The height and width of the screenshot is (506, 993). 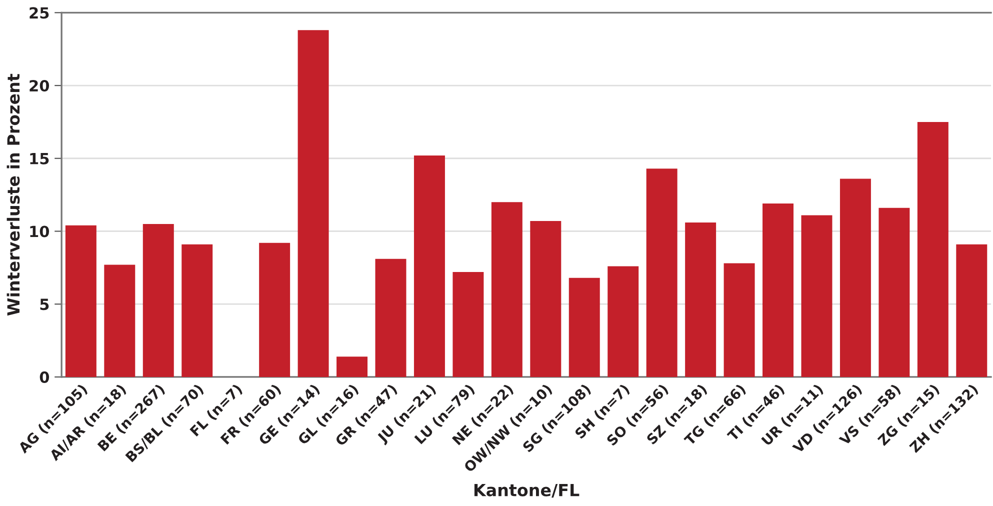 I want to click on y-tick-label: 10, so click(x=40, y=232).